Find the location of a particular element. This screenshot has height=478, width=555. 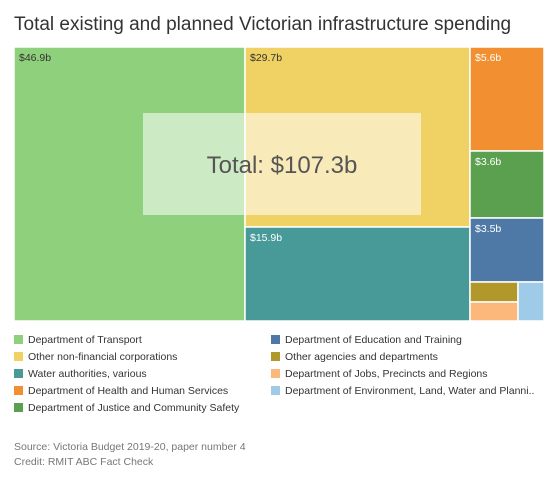

legend-label: Department of Transport is located at coordinates (85, 340).